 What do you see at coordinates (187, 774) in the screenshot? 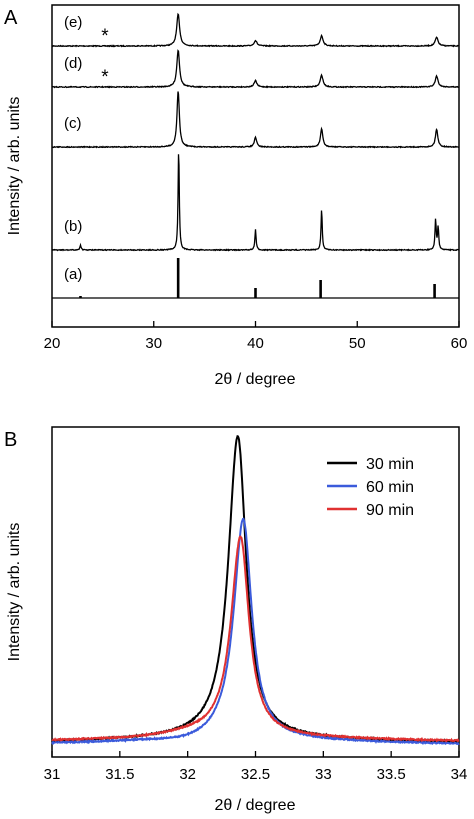
I see `x-tick-label: 32` at bounding box center [187, 774].